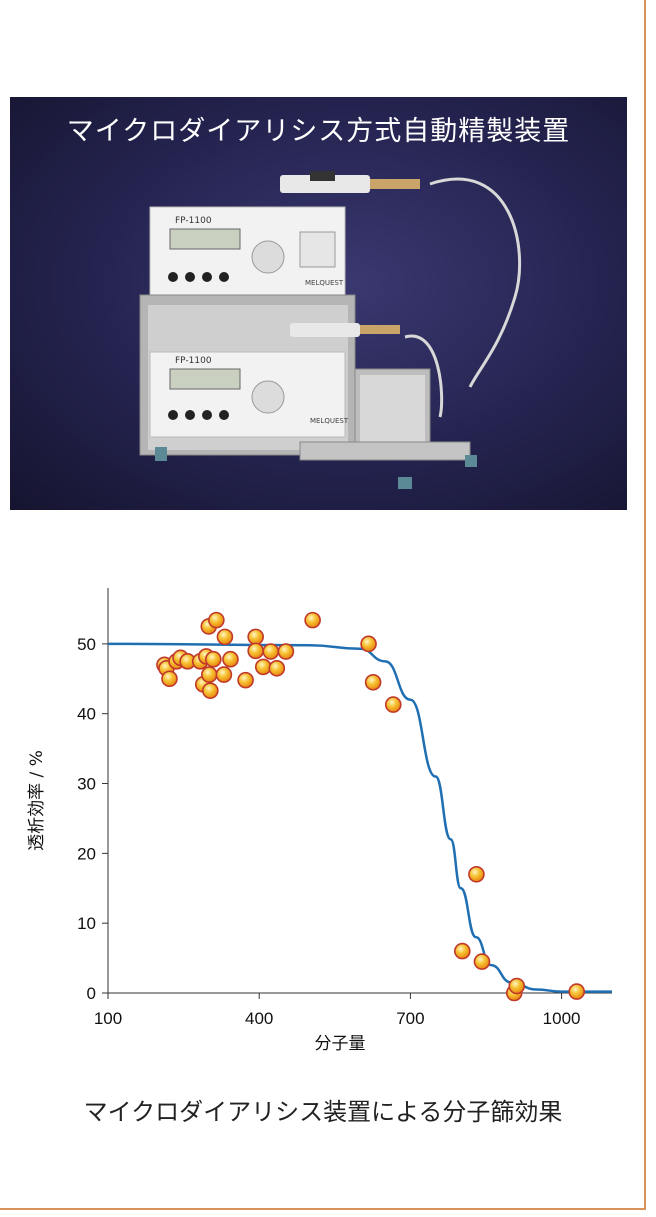 The width and height of the screenshot is (656, 1217). Describe the element at coordinates (193, 221) in the screenshot. I see `device-model-label-top: FP-1100` at that location.